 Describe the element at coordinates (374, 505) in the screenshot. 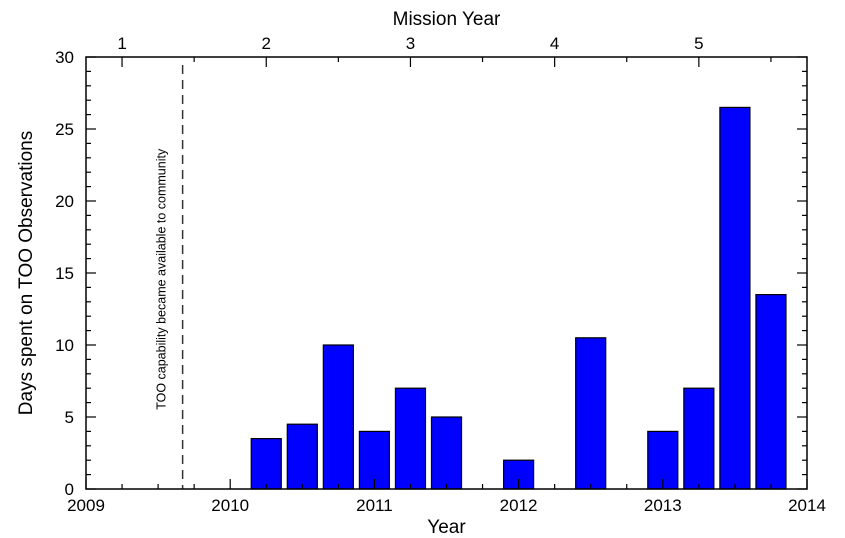

I see `x-tick-label: 2011` at that location.